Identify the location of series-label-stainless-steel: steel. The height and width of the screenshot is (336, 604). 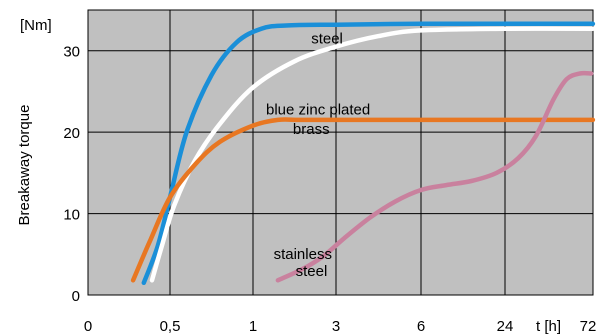
(312, 271).